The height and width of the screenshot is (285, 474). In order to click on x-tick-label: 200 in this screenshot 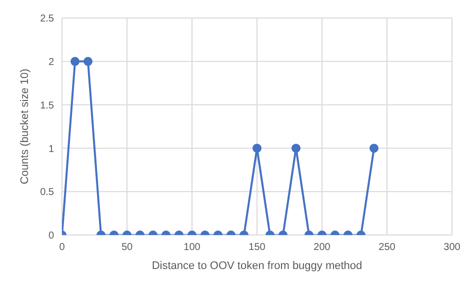, I will do `click(322, 248)`.